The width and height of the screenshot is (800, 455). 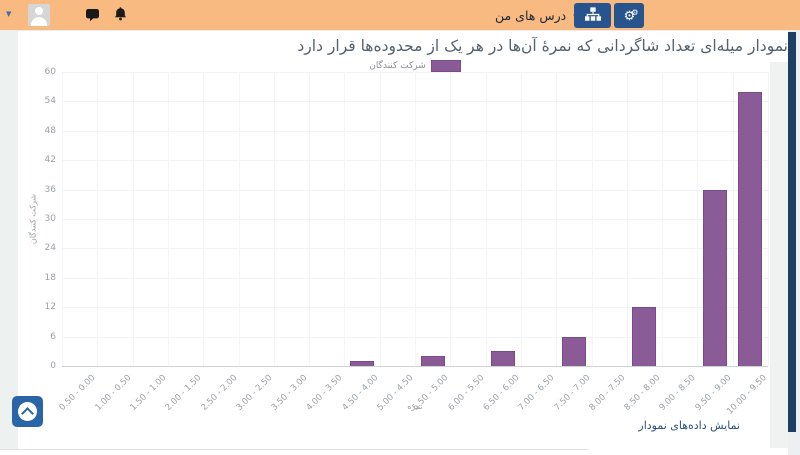 I want to click on y-axis-title: شرکت کنندگان, so click(x=33, y=219).